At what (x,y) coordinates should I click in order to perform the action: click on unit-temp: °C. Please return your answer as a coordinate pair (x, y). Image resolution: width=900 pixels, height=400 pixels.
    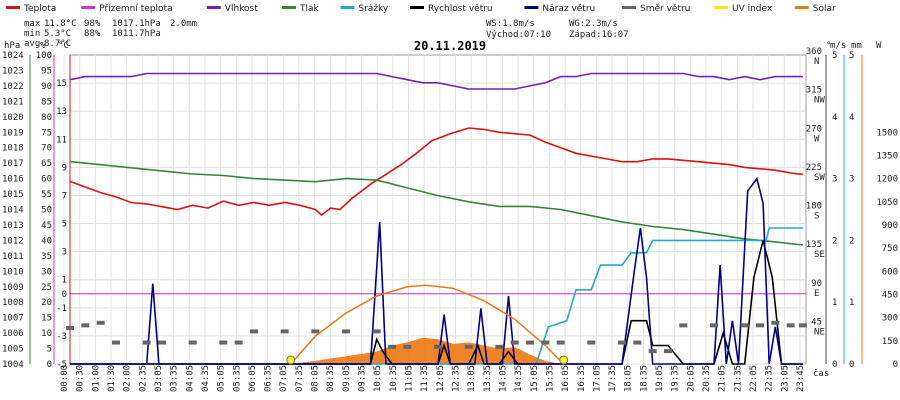
    Looking at the image, I should click on (63, 46).